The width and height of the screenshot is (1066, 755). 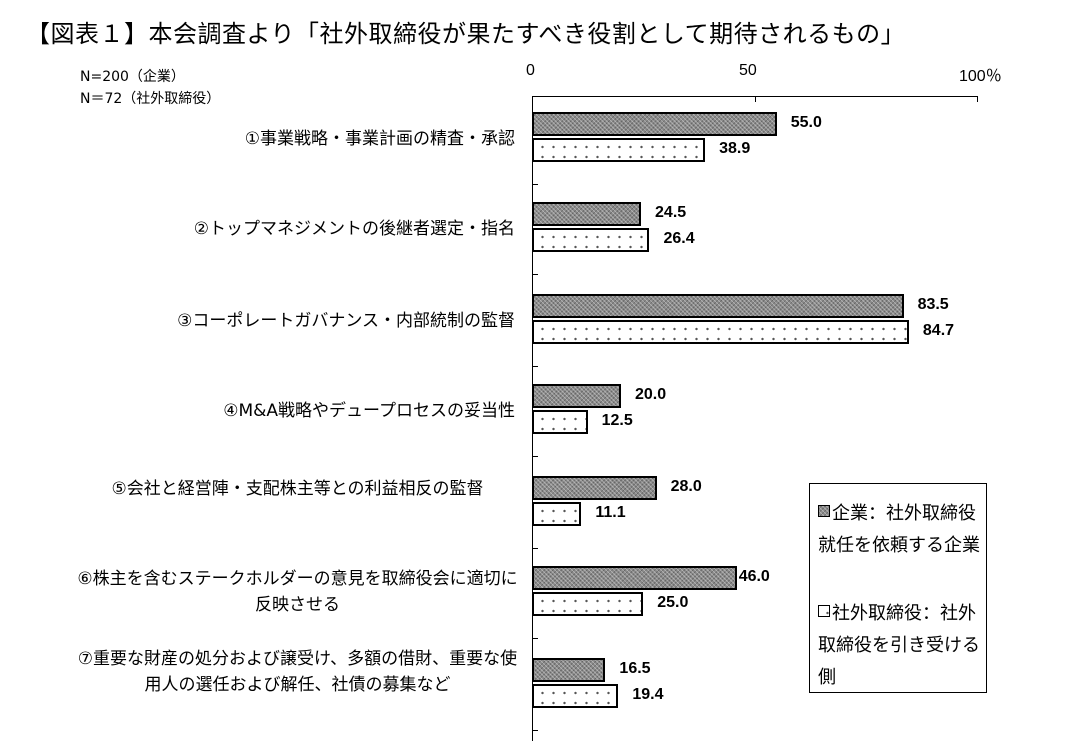 What do you see at coordinates (735, 148) in the screenshot?
I see `value-label-director: 38.9` at bounding box center [735, 148].